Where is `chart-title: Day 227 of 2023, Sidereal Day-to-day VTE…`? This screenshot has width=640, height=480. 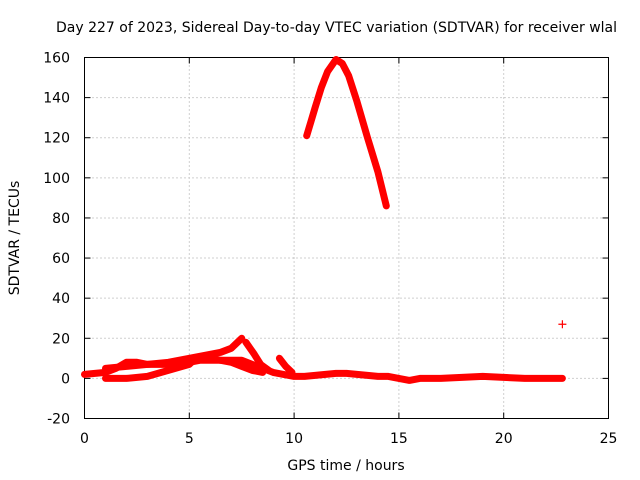 chart-title: Day 227 of 2023, Sidereal Day-to-day VTE… is located at coordinates (336, 28).